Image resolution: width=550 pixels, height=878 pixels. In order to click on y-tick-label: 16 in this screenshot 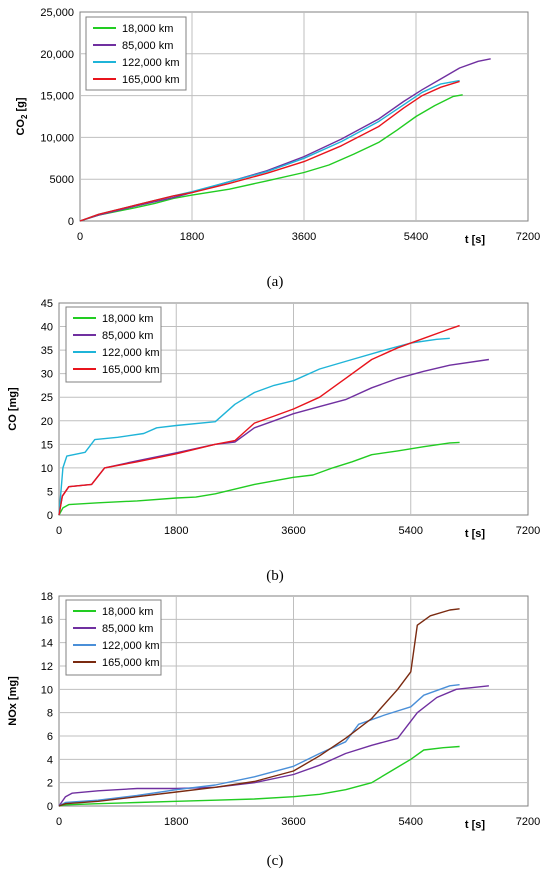, I will do `click(47, 620)`.